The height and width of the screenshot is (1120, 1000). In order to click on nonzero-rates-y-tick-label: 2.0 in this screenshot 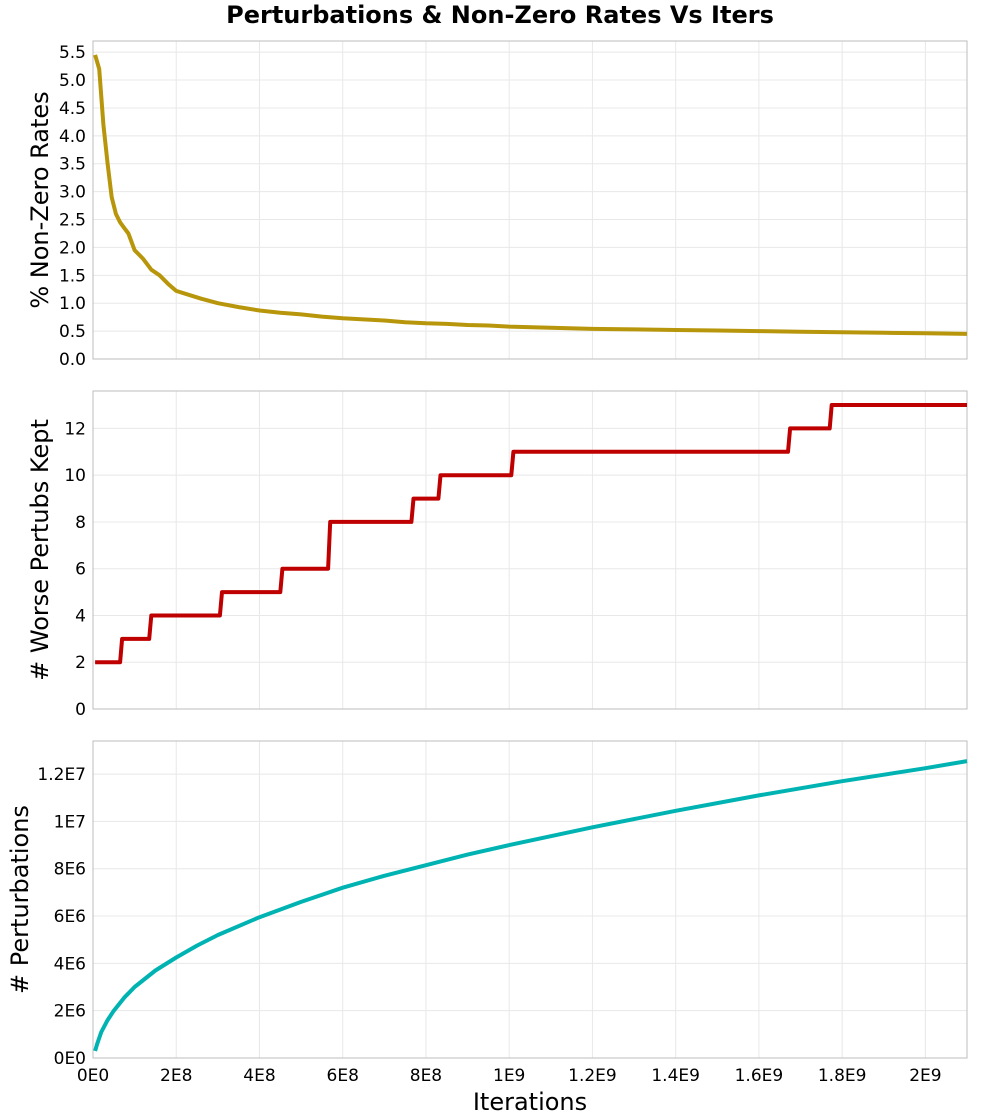, I will do `click(72, 248)`.